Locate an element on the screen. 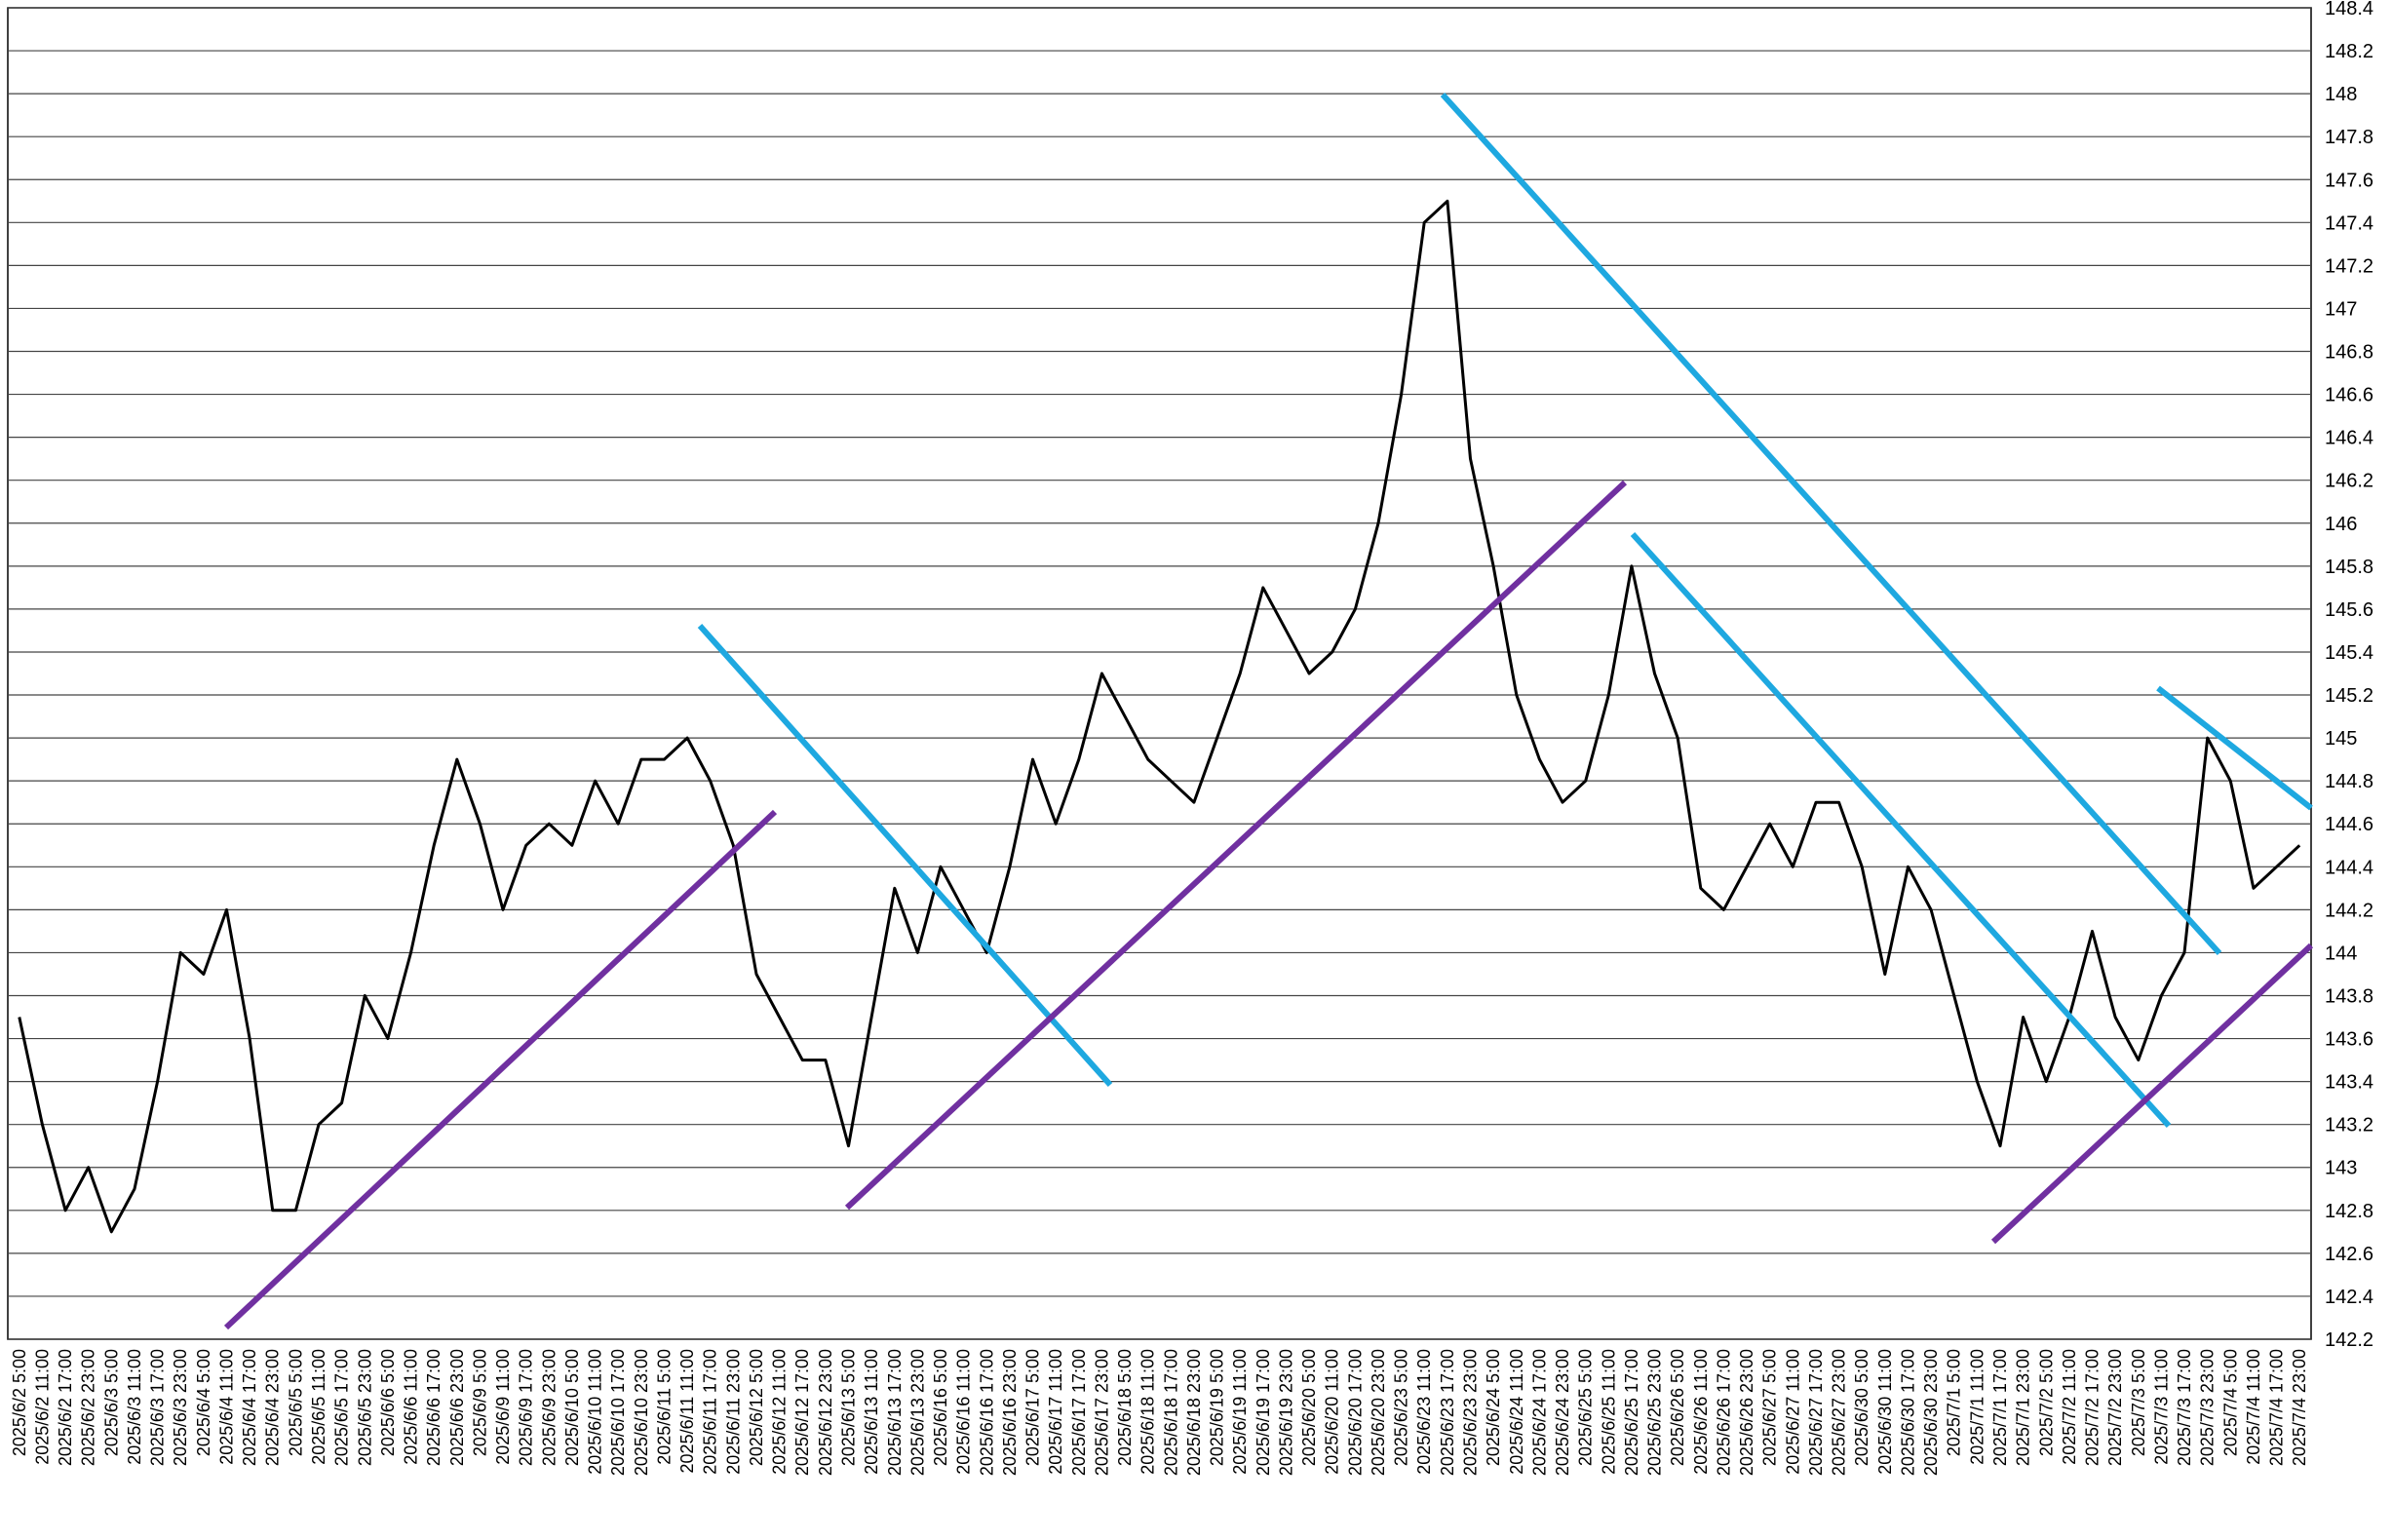  y-tick-label: 145.4 is located at coordinates (2349, 653).